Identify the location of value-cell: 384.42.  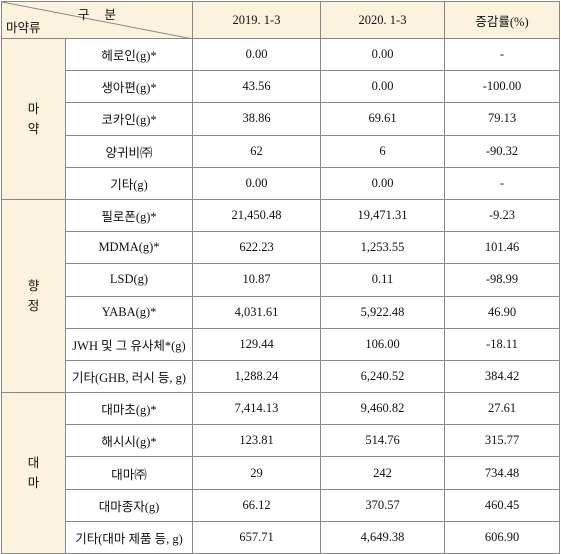
(502, 376).